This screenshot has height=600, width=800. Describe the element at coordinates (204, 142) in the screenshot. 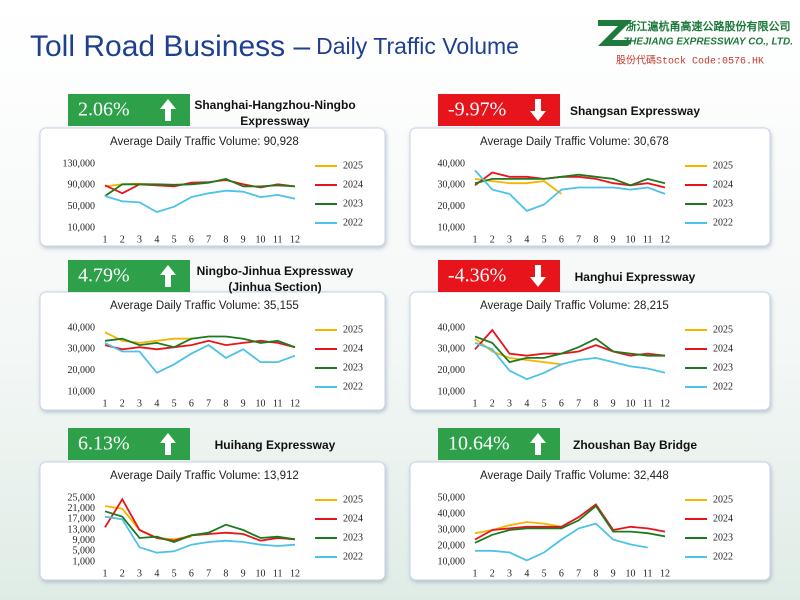

I see `chart-subtitle: Average Daily Traffic Volume: 90,928` at that location.